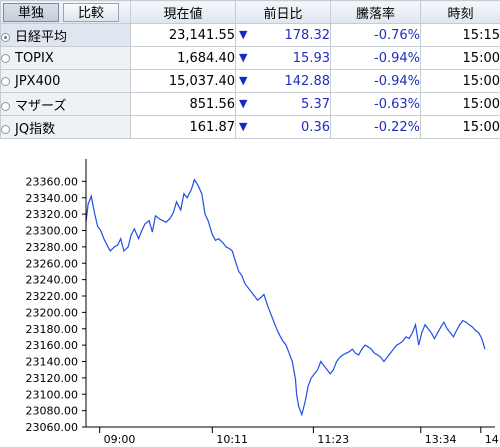 Image resolution: width=500 pixels, height=447 pixels. Describe the element at coordinates (283, 104) in the screenshot. I see `change-cell: ▼ 5.37` at that location.